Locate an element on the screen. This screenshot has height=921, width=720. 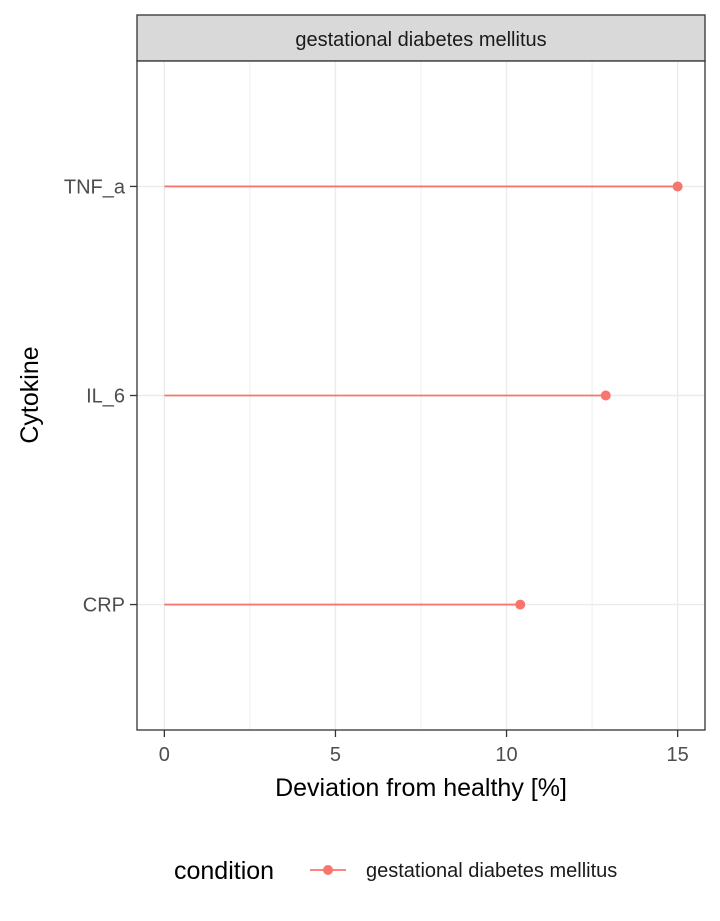
facet-strip is located at coordinates (421, 38).